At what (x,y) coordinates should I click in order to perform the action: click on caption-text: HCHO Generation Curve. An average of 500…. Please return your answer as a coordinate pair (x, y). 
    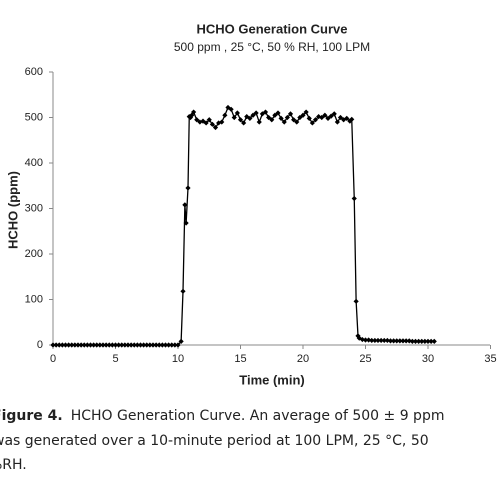
    Looking at the image, I should click on (258, 416).